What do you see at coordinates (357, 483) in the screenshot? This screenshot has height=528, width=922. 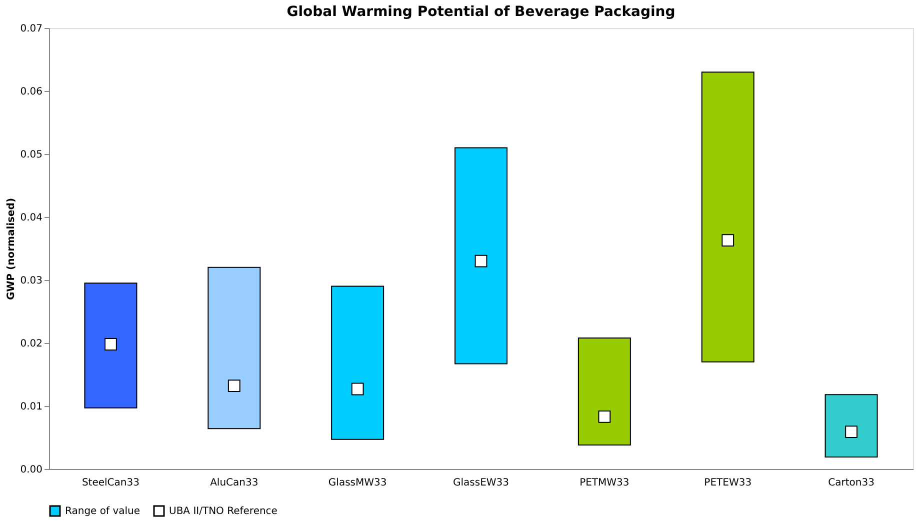 I see `x-tick-label: GlassMW33` at bounding box center [357, 483].